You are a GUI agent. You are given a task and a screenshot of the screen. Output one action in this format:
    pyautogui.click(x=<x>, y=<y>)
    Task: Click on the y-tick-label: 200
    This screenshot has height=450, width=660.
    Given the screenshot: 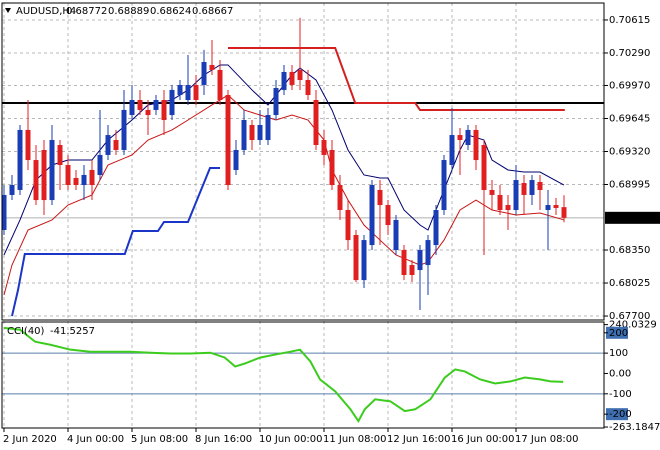 What is the action you would take?
    pyautogui.click(x=618, y=333)
    